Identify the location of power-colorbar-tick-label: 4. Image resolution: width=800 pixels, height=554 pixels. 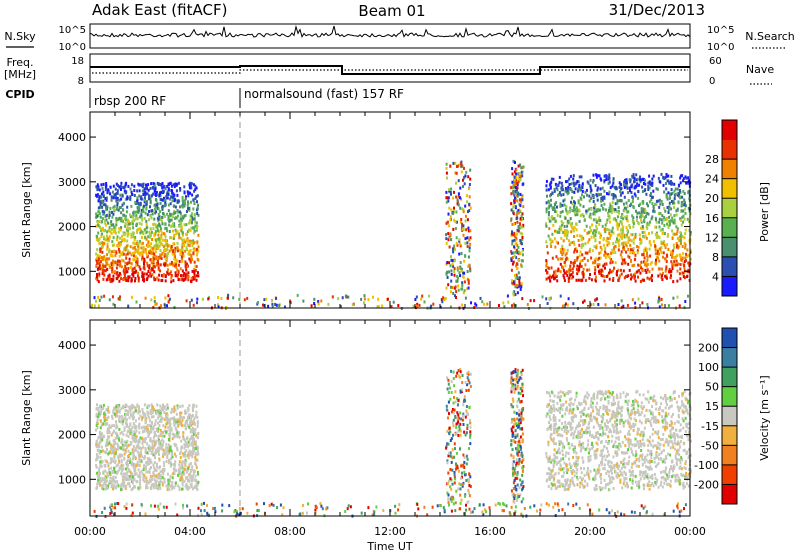
(715, 276).